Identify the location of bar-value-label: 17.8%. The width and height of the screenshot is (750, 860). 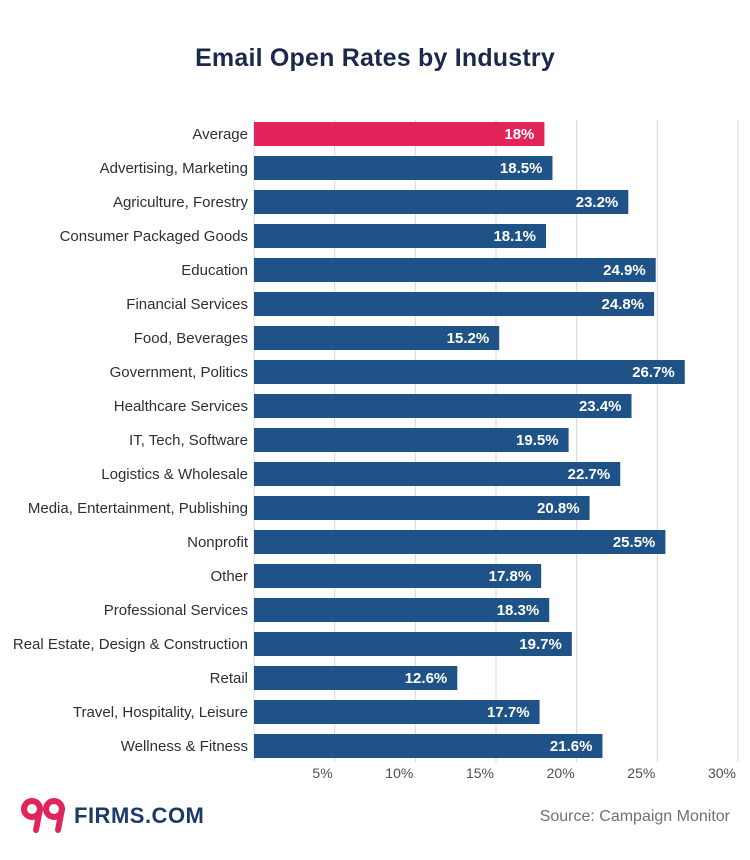
(510, 576).